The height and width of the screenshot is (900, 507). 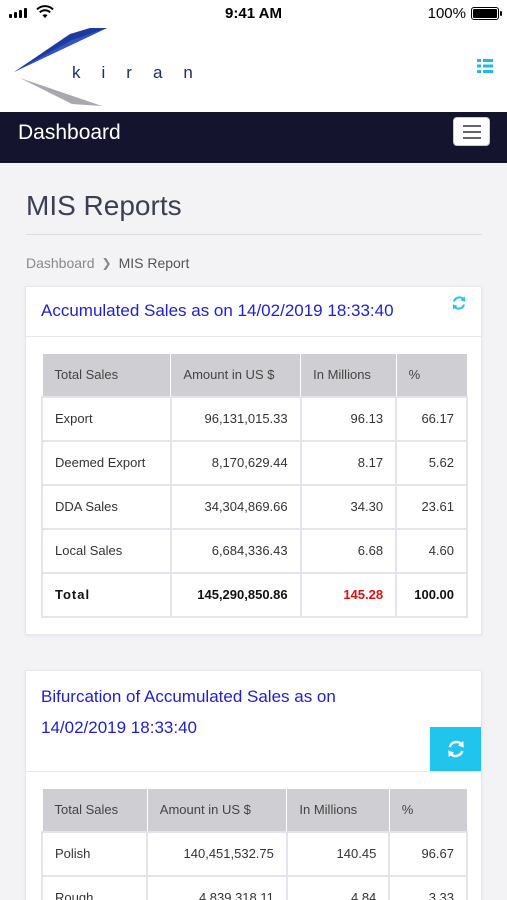 I want to click on millions-cell: 6.68, so click(x=348, y=550).